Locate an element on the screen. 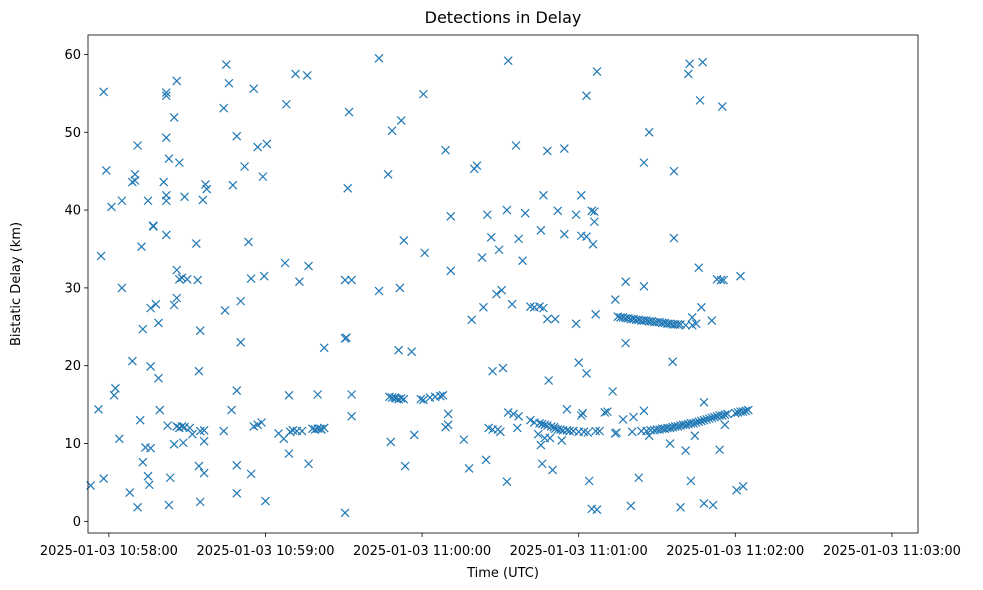 This screenshot has width=983, height=590. x-tick-label: 2025-01-03 11:02:00 is located at coordinates (735, 551).